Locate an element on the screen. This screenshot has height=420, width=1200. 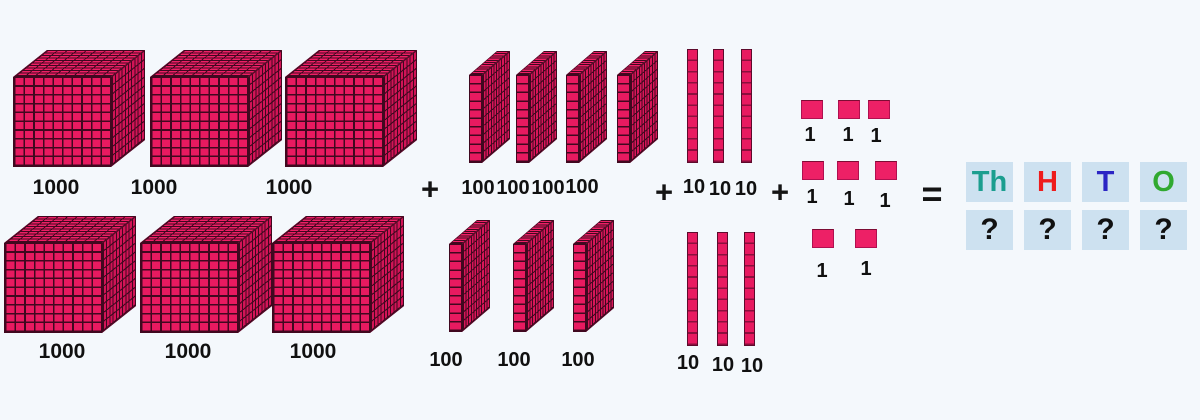
place-value-answer-cell-hundreds: ? is located at coordinates (1047, 230).